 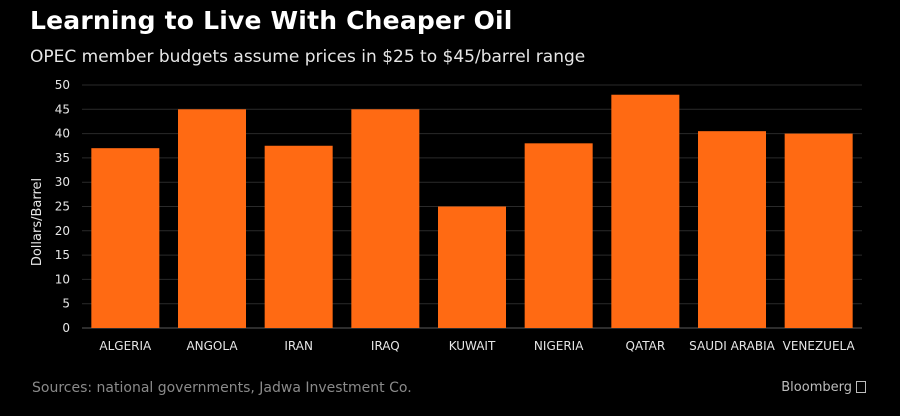 I want to click on x-tick-label: VENEZUELA, so click(x=819, y=346).